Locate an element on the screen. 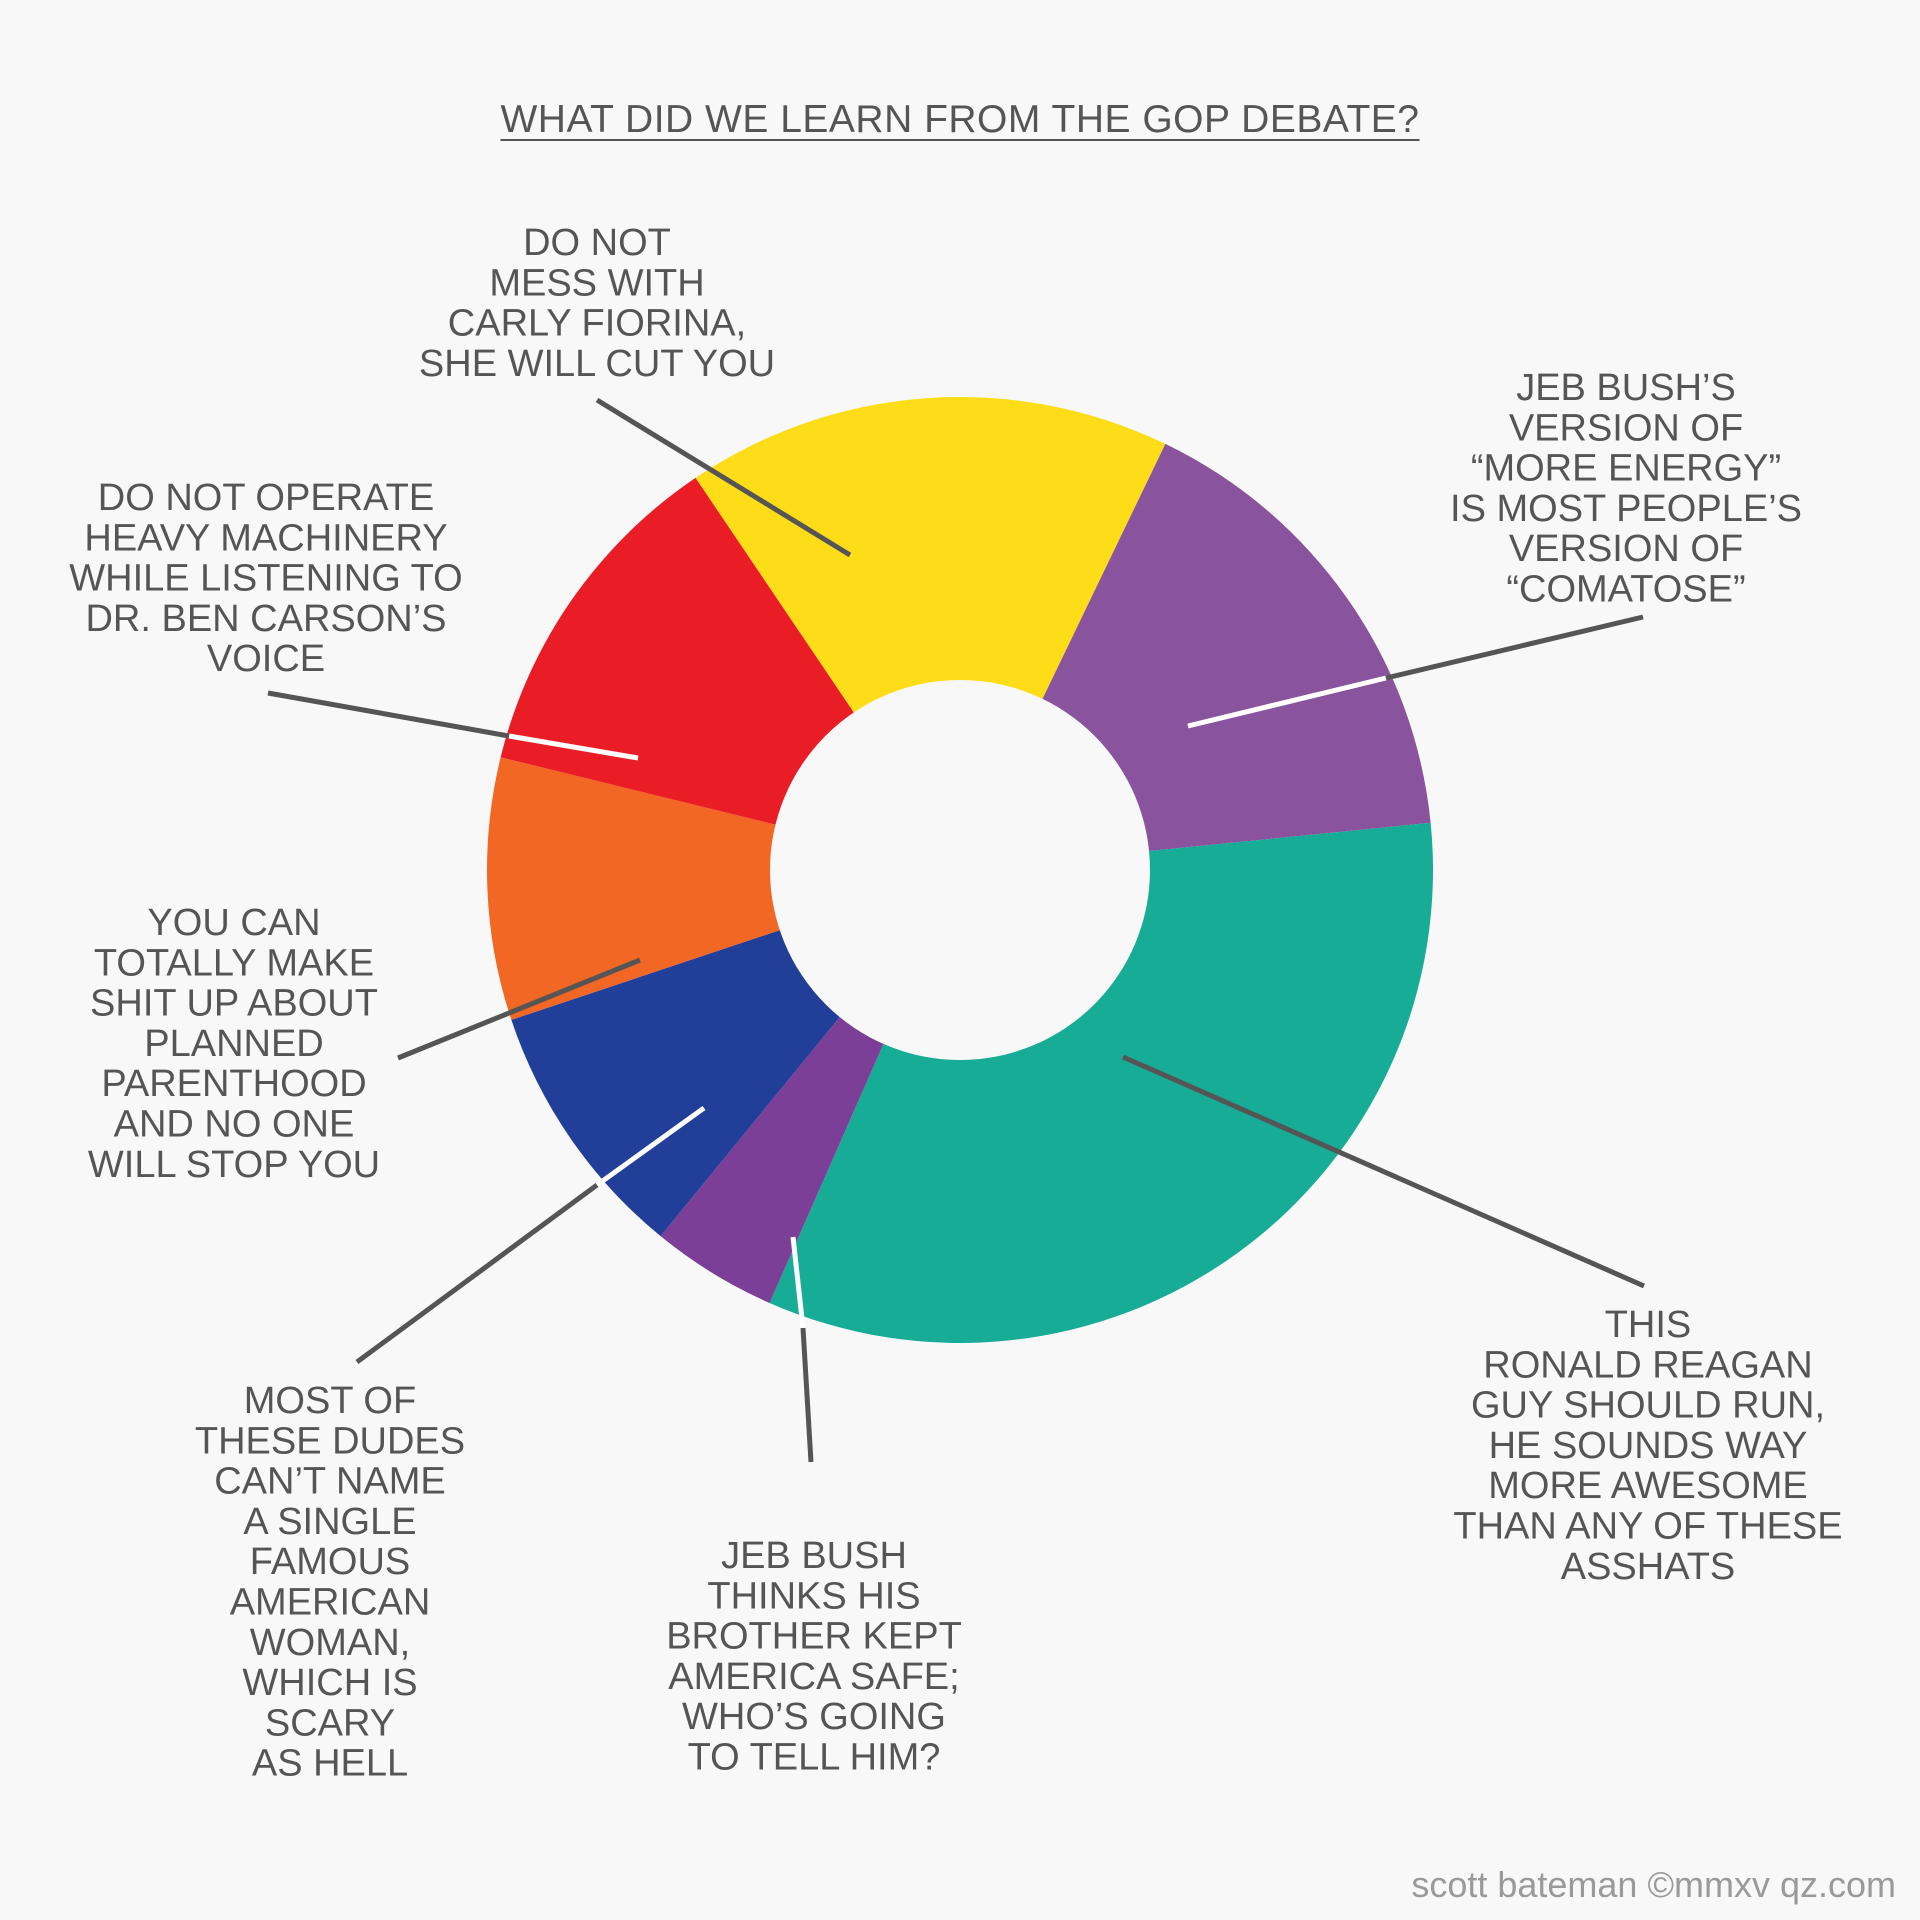  slice-label-line: SHE WILL CUT YOU is located at coordinates (597, 364).